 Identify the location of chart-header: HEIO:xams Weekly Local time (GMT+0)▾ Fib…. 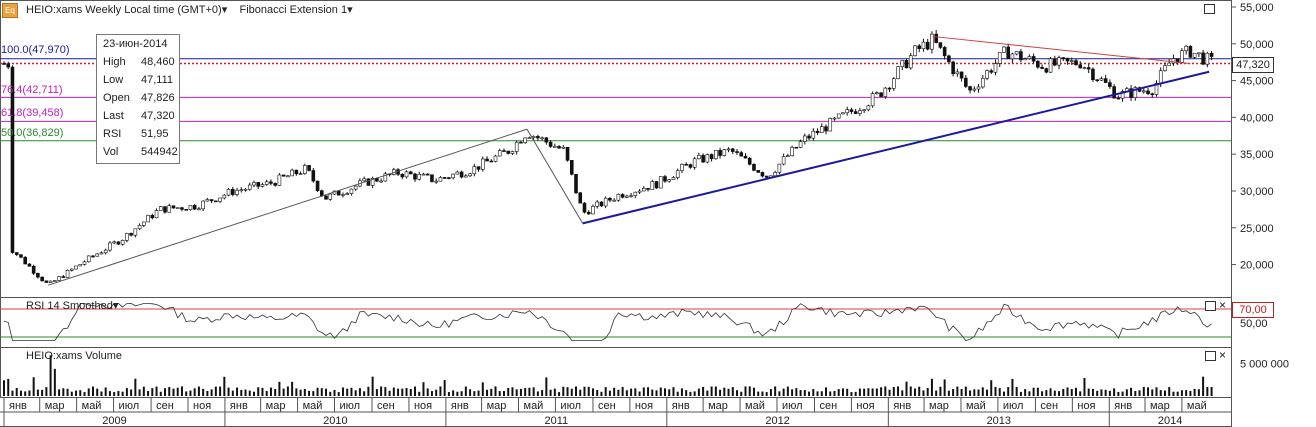
(189, 9).